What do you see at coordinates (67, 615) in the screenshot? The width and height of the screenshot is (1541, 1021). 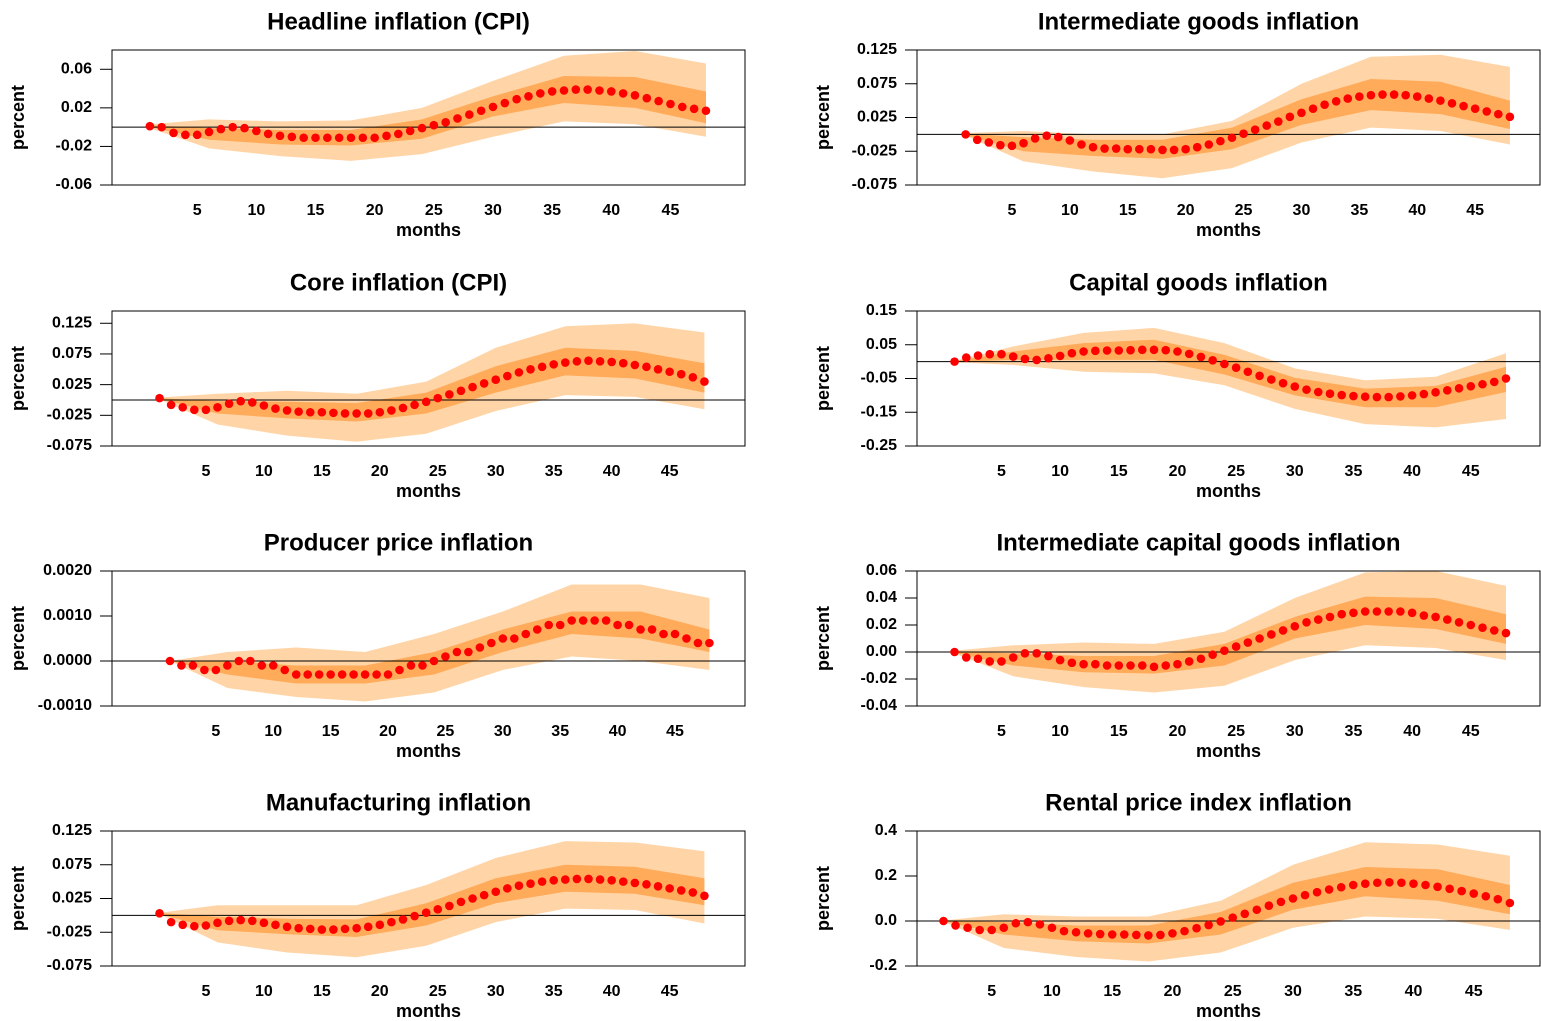 I see `y-tick-label: 0.0010` at bounding box center [67, 615].